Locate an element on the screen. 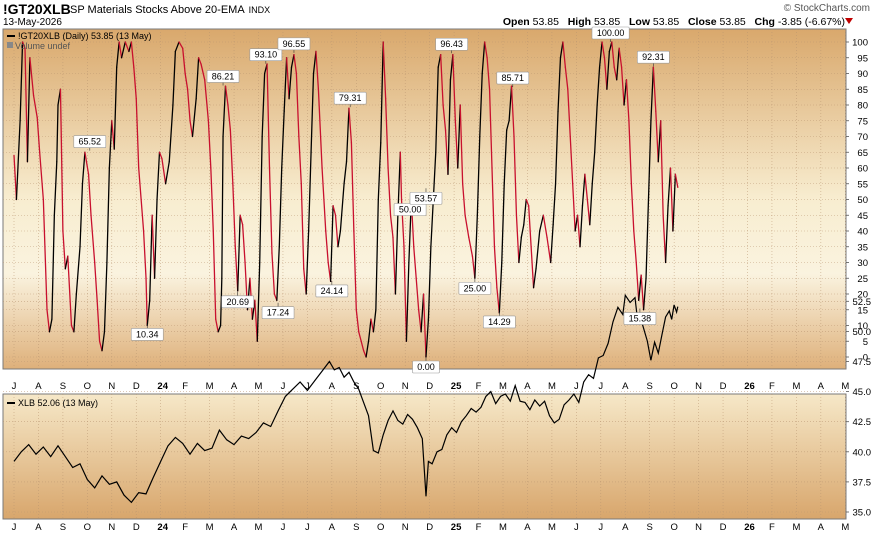  annotation-label: 96.55 is located at coordinates (294, 44).